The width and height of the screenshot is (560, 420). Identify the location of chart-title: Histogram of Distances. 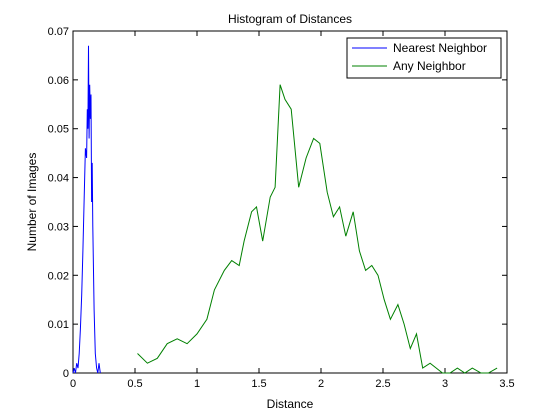
(290, 19).